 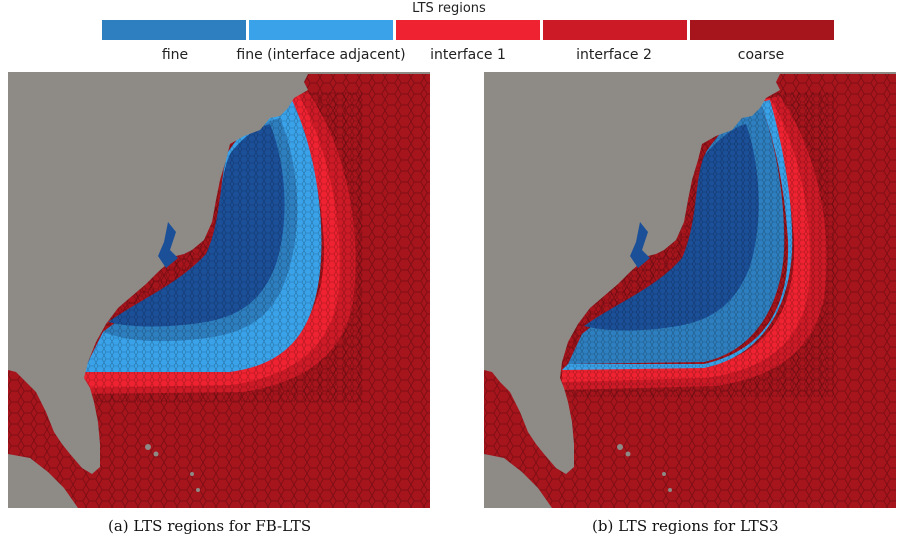 I want to click on caption-panel-b: (b) LTS regions for LTS3, so click(x=685, y=526).